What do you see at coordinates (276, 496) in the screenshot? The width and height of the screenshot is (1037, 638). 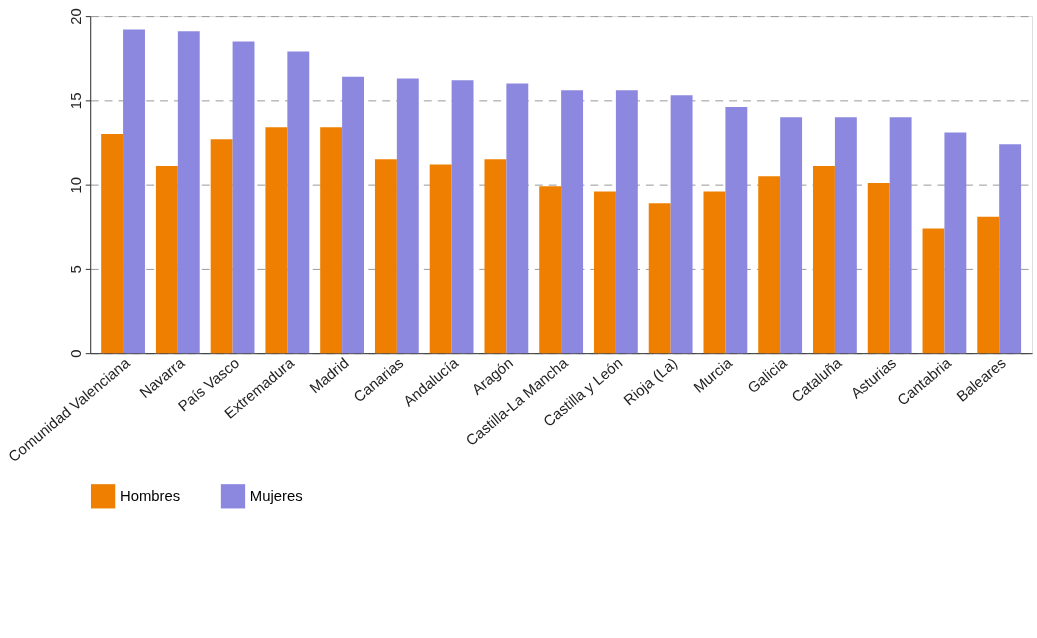 I see `legend-label: Mujeres` at bounding box center [276, 496].